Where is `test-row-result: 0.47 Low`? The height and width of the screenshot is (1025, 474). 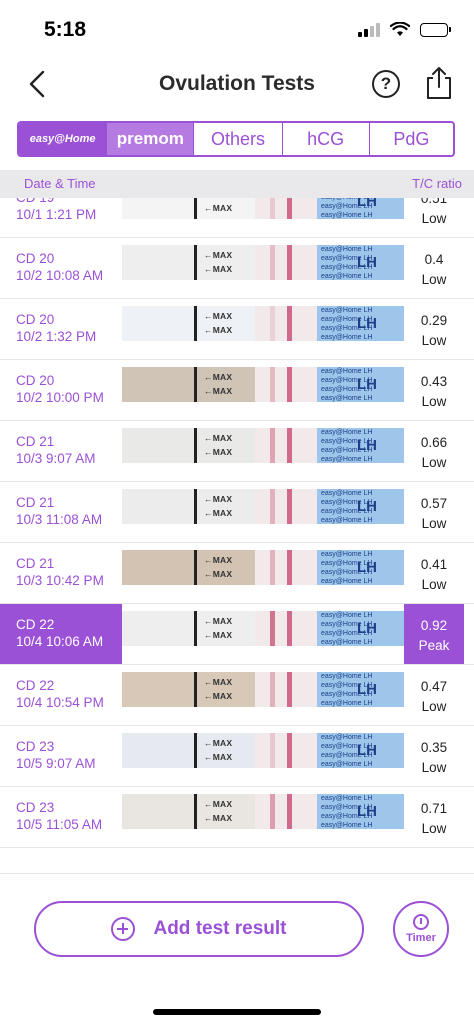 test-row-result: 0.47 Low is located at coordinates (434, 695).